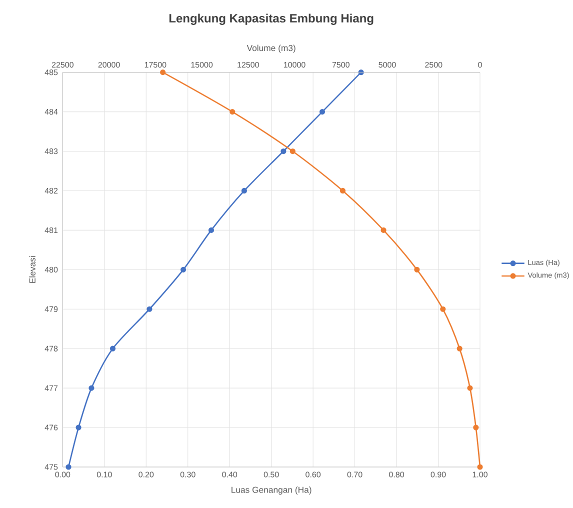  I want to click on x-tick-label: 0.80, so click(396, 475).